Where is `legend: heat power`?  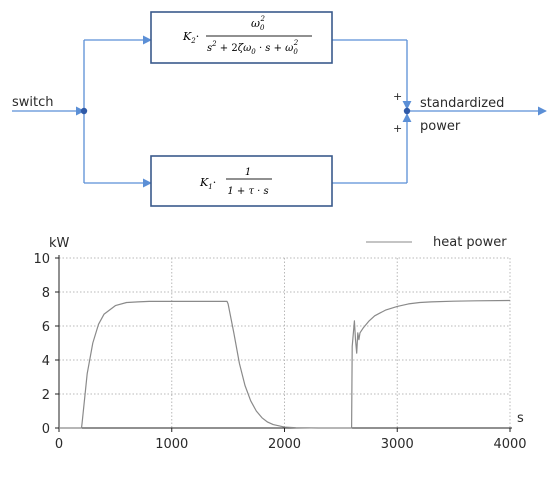 legend: heat power is located at coordinates (436, 242).